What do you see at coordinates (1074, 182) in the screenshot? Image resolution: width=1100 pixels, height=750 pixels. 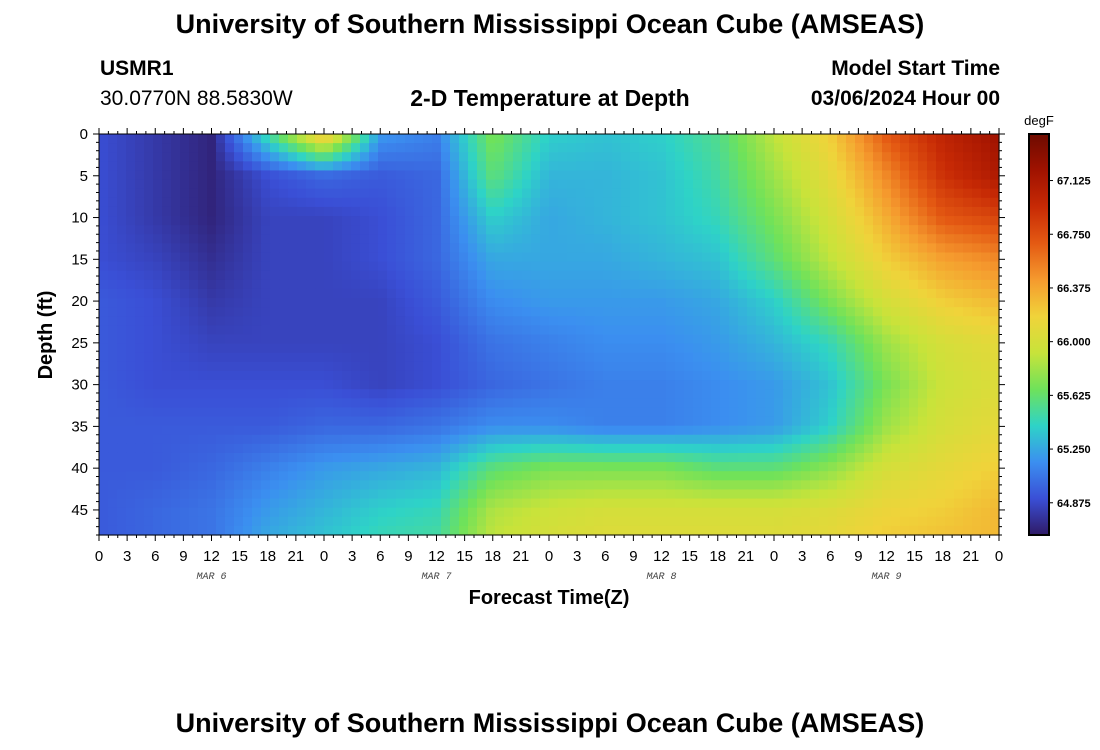 I see `colorbar-tick-label: 67.125` at bounding box center [1074, 182].